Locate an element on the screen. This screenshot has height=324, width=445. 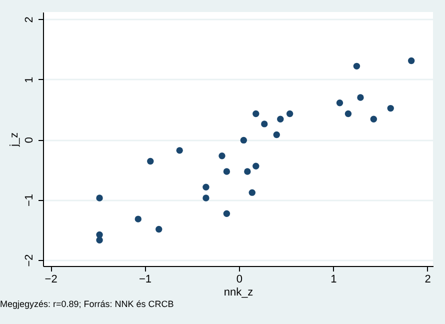
y-tick-label: 0 is located at coordinates (30, 140).